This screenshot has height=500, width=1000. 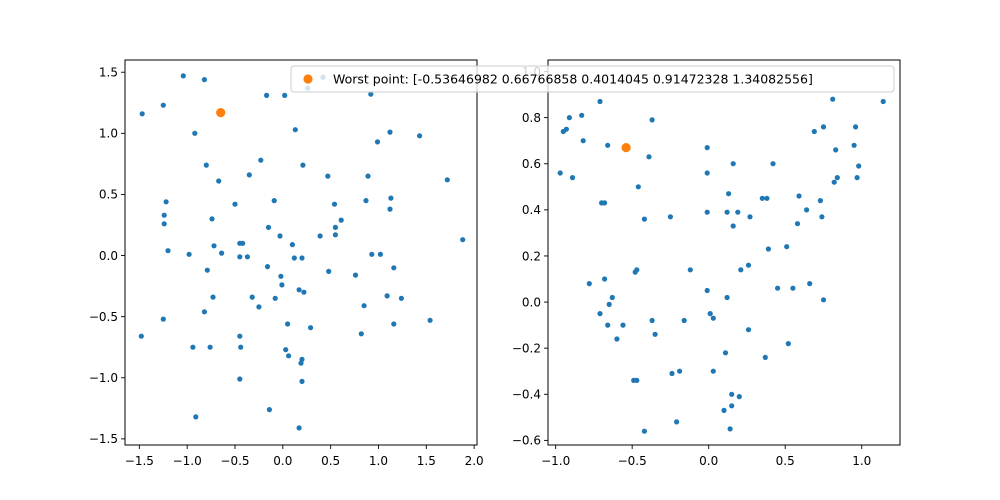 What do you see at coordinates (785, 461) in the screenshot?
I see `x-tick-label: 0.5` at bounding box center [785, 461].